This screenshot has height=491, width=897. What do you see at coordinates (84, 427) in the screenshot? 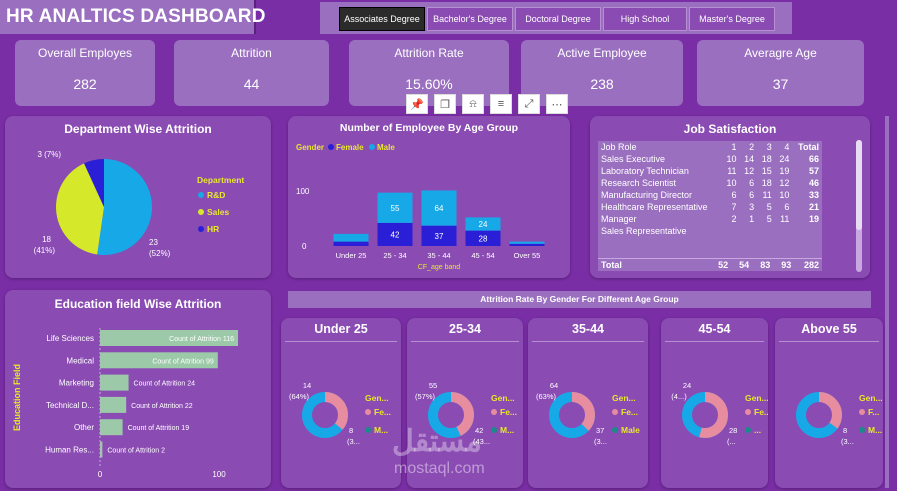
I see `education-category-label: Other` at bounding box center [84, 427].